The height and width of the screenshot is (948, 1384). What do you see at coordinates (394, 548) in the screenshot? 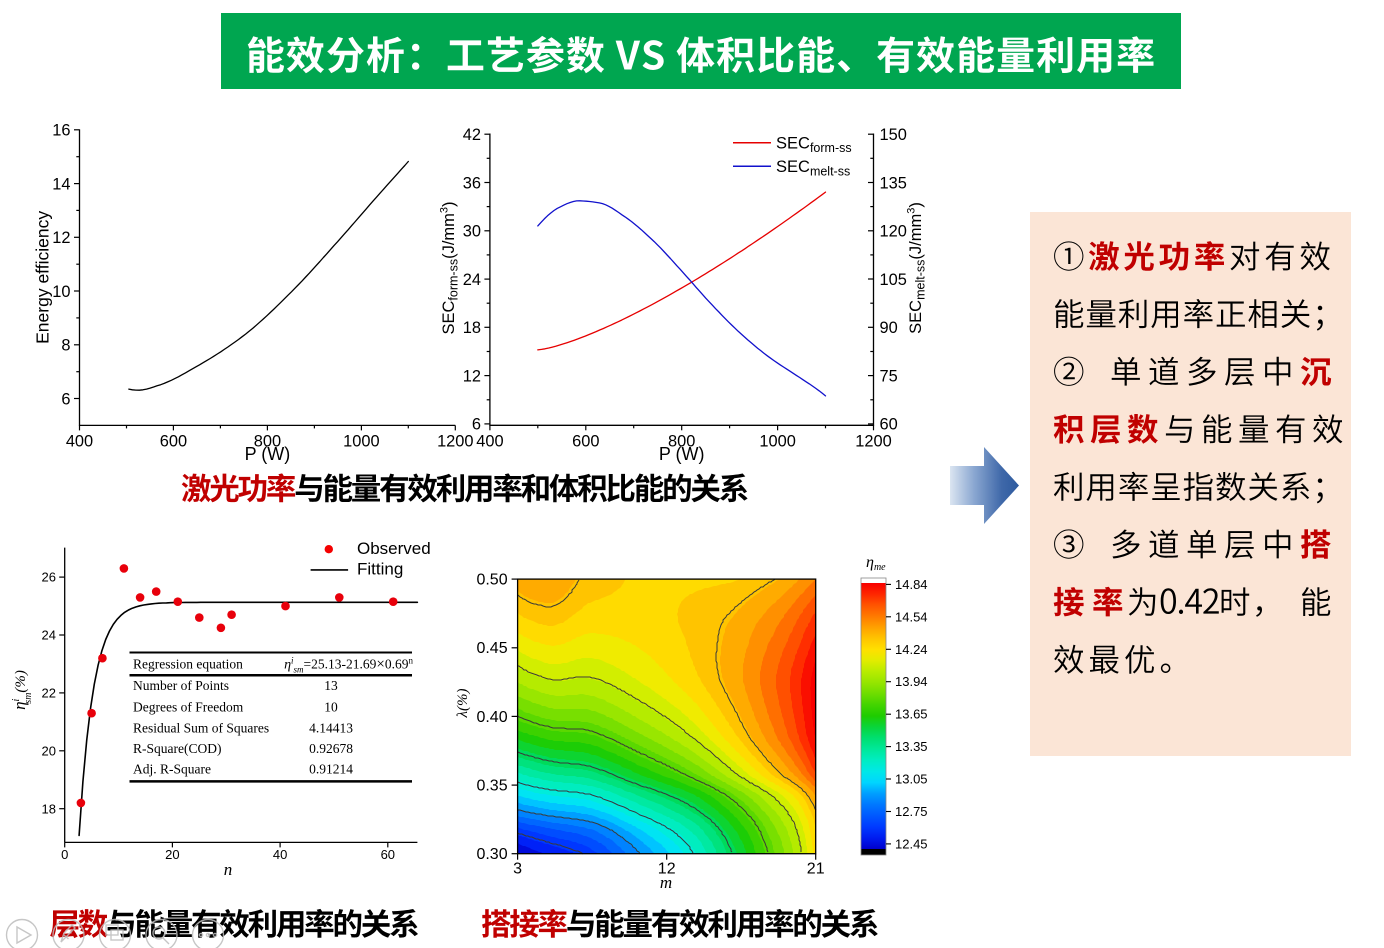
I see `svg-text: Observed` at bounding box center [394, 548].